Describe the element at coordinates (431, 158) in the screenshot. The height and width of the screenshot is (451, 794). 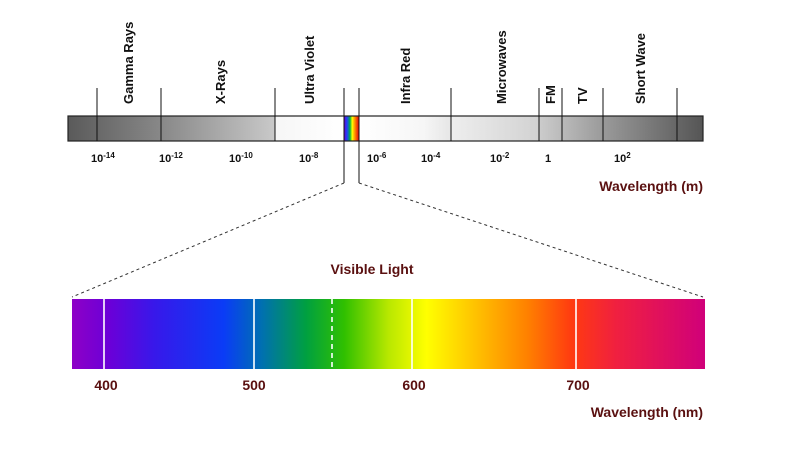
I see `tick-label: 10⁻⁴` at that location.